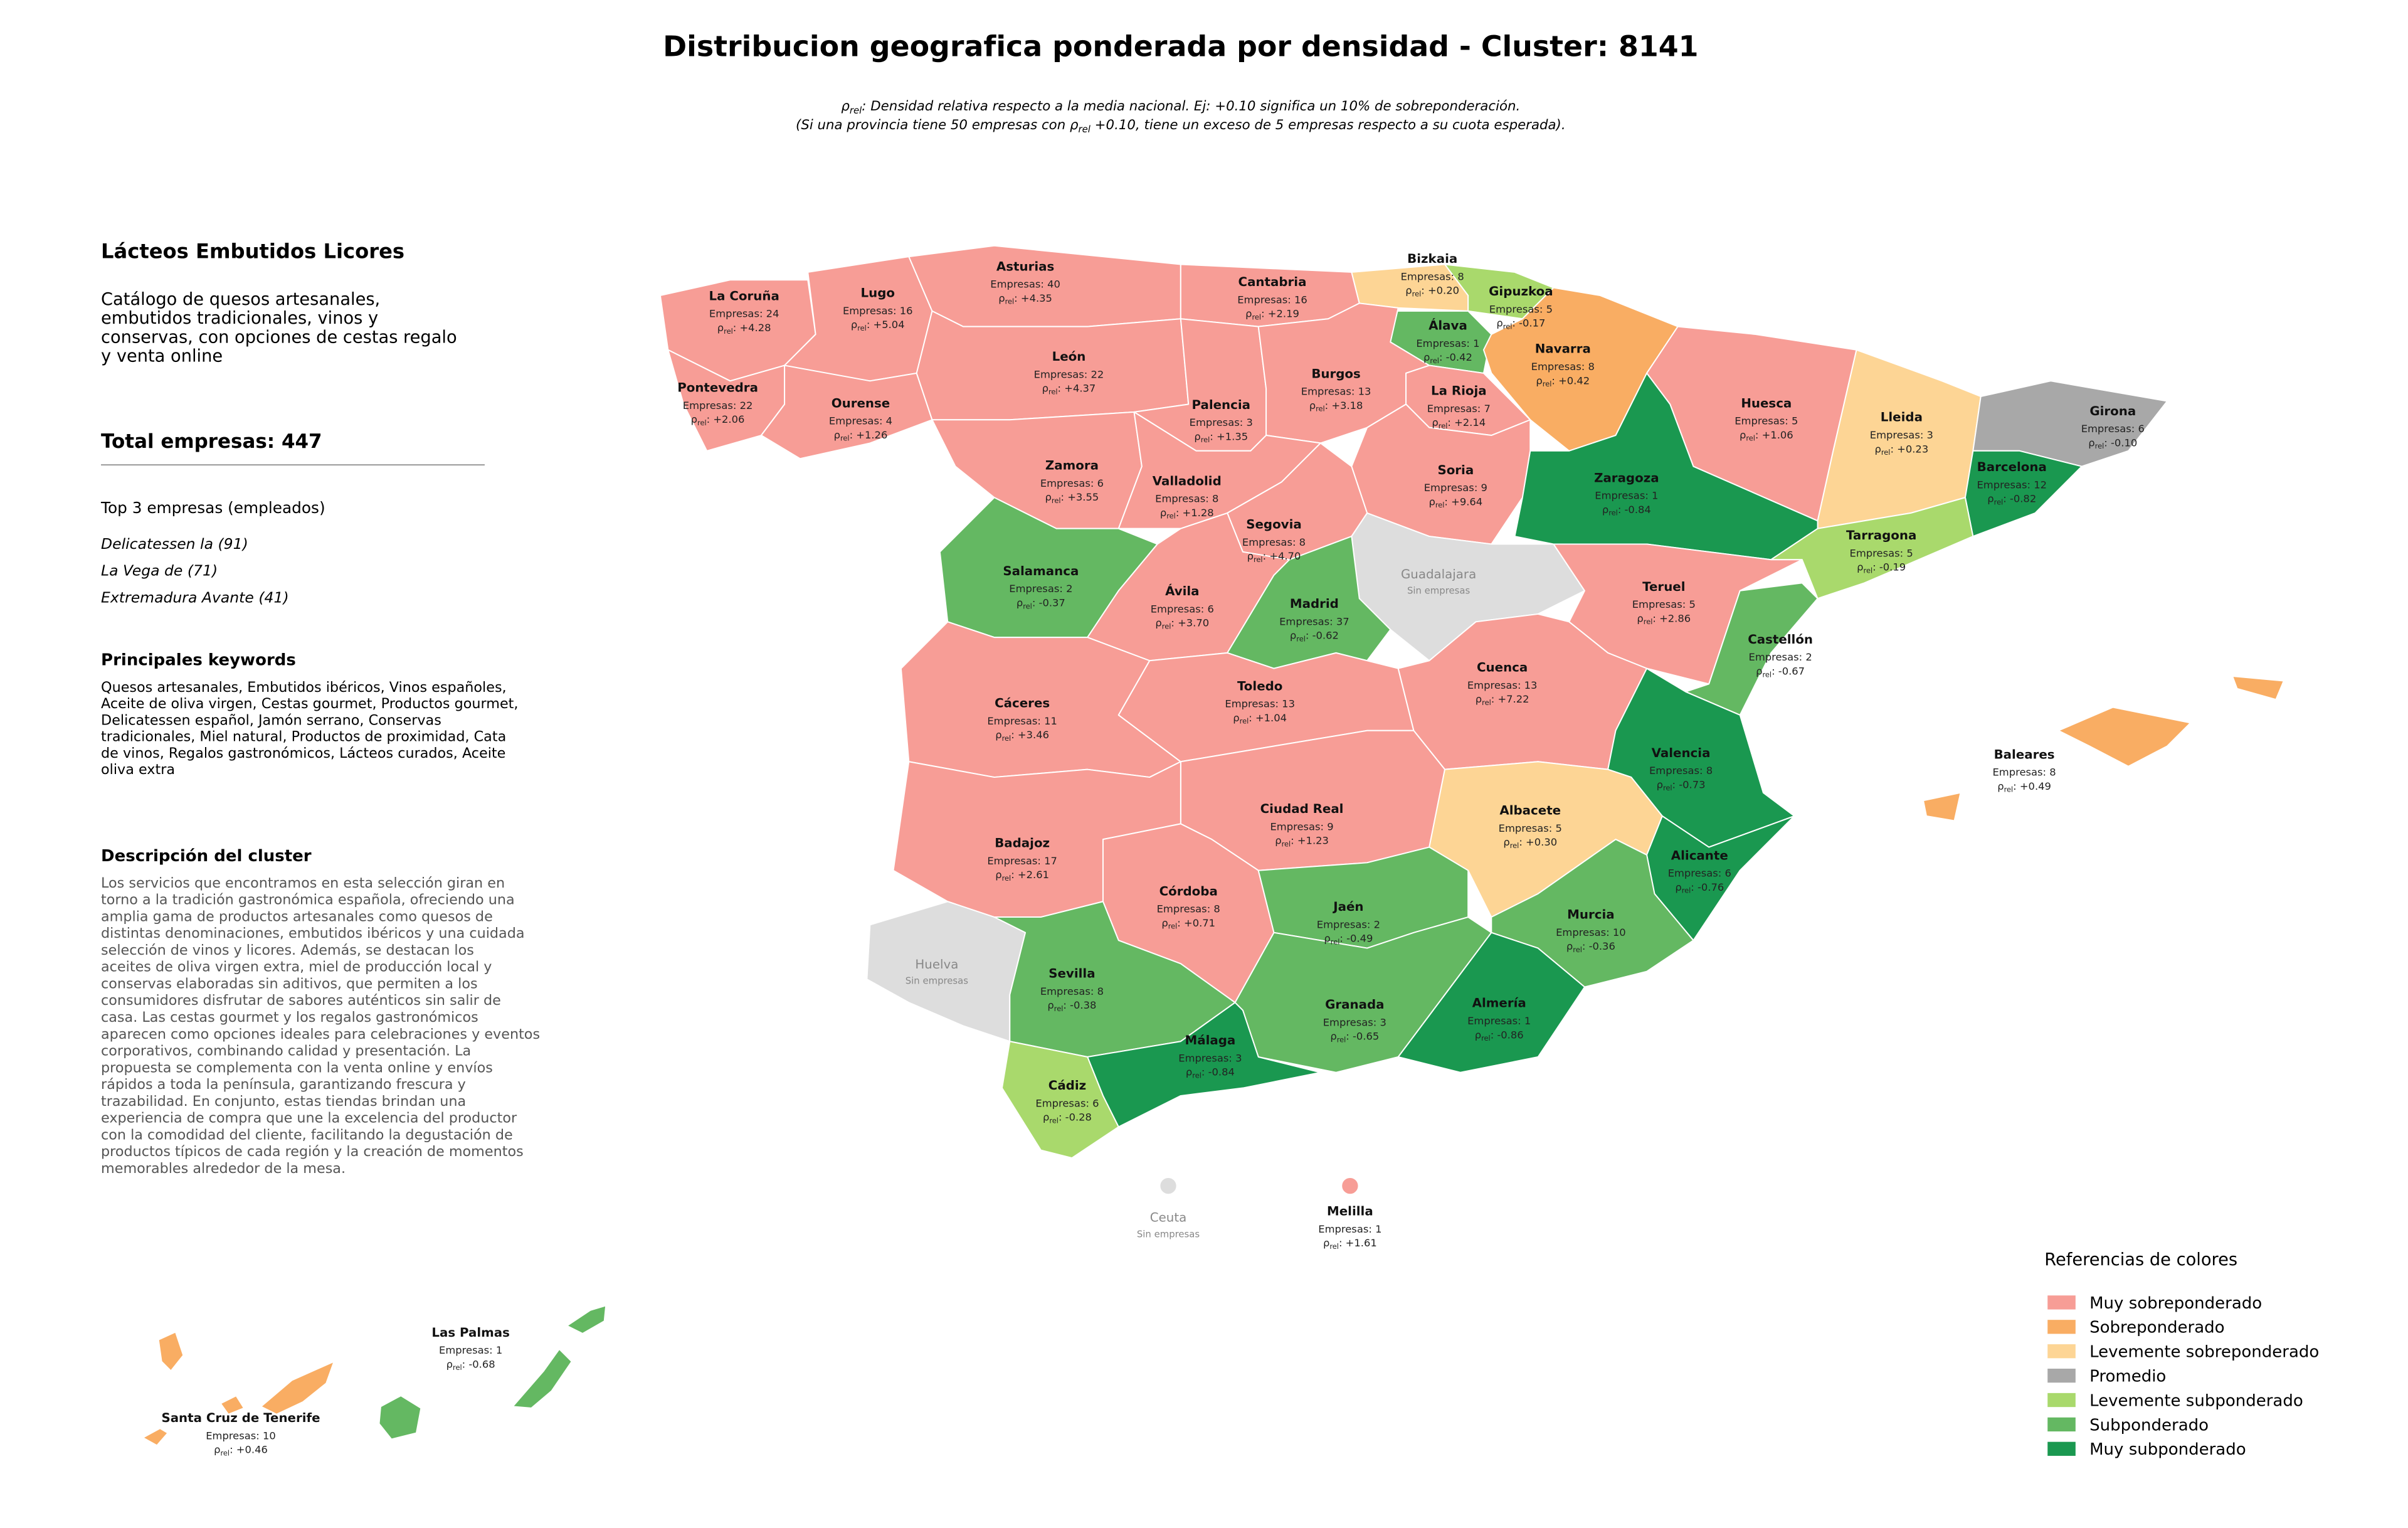  Describe the element at coordinates (1232, 436) in the screenshot. I see `rho-value: +1.35` at that location.